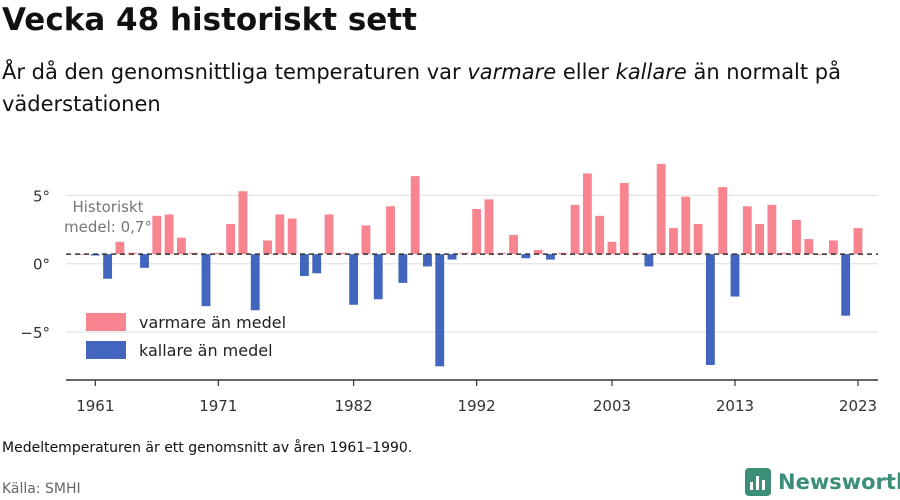 The width and height of the screenshot is (900, 500). Describe the element at coordinates (354, 406) in the screenshot. I see `x-tick-label: 1982` at that location.